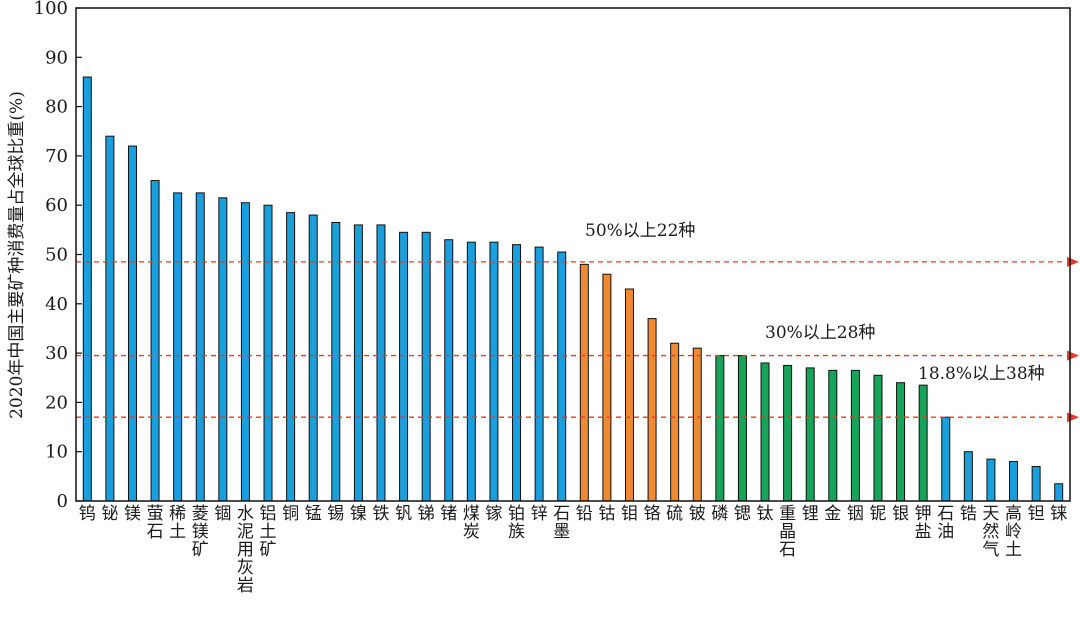  What do you see at coordinates (820, 333) in the screenshot?
I see `reference-label-1: 30%以上28种` at bounding box center [820, 333].